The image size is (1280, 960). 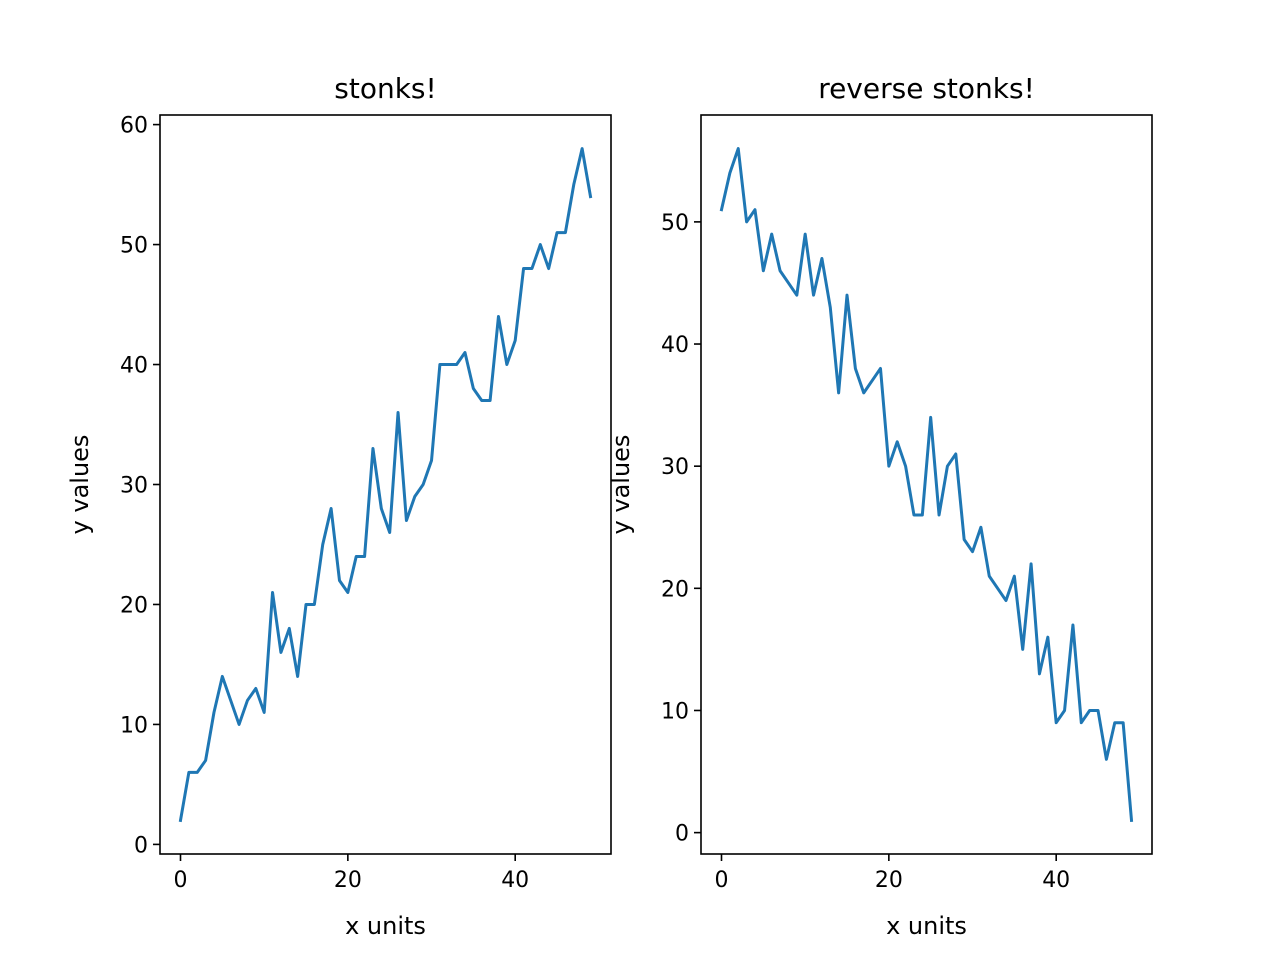 What do you see at coordinates (134, 126) in the screenshot?
I see `y-tick-label: 60` at bounding box center [134, 126].